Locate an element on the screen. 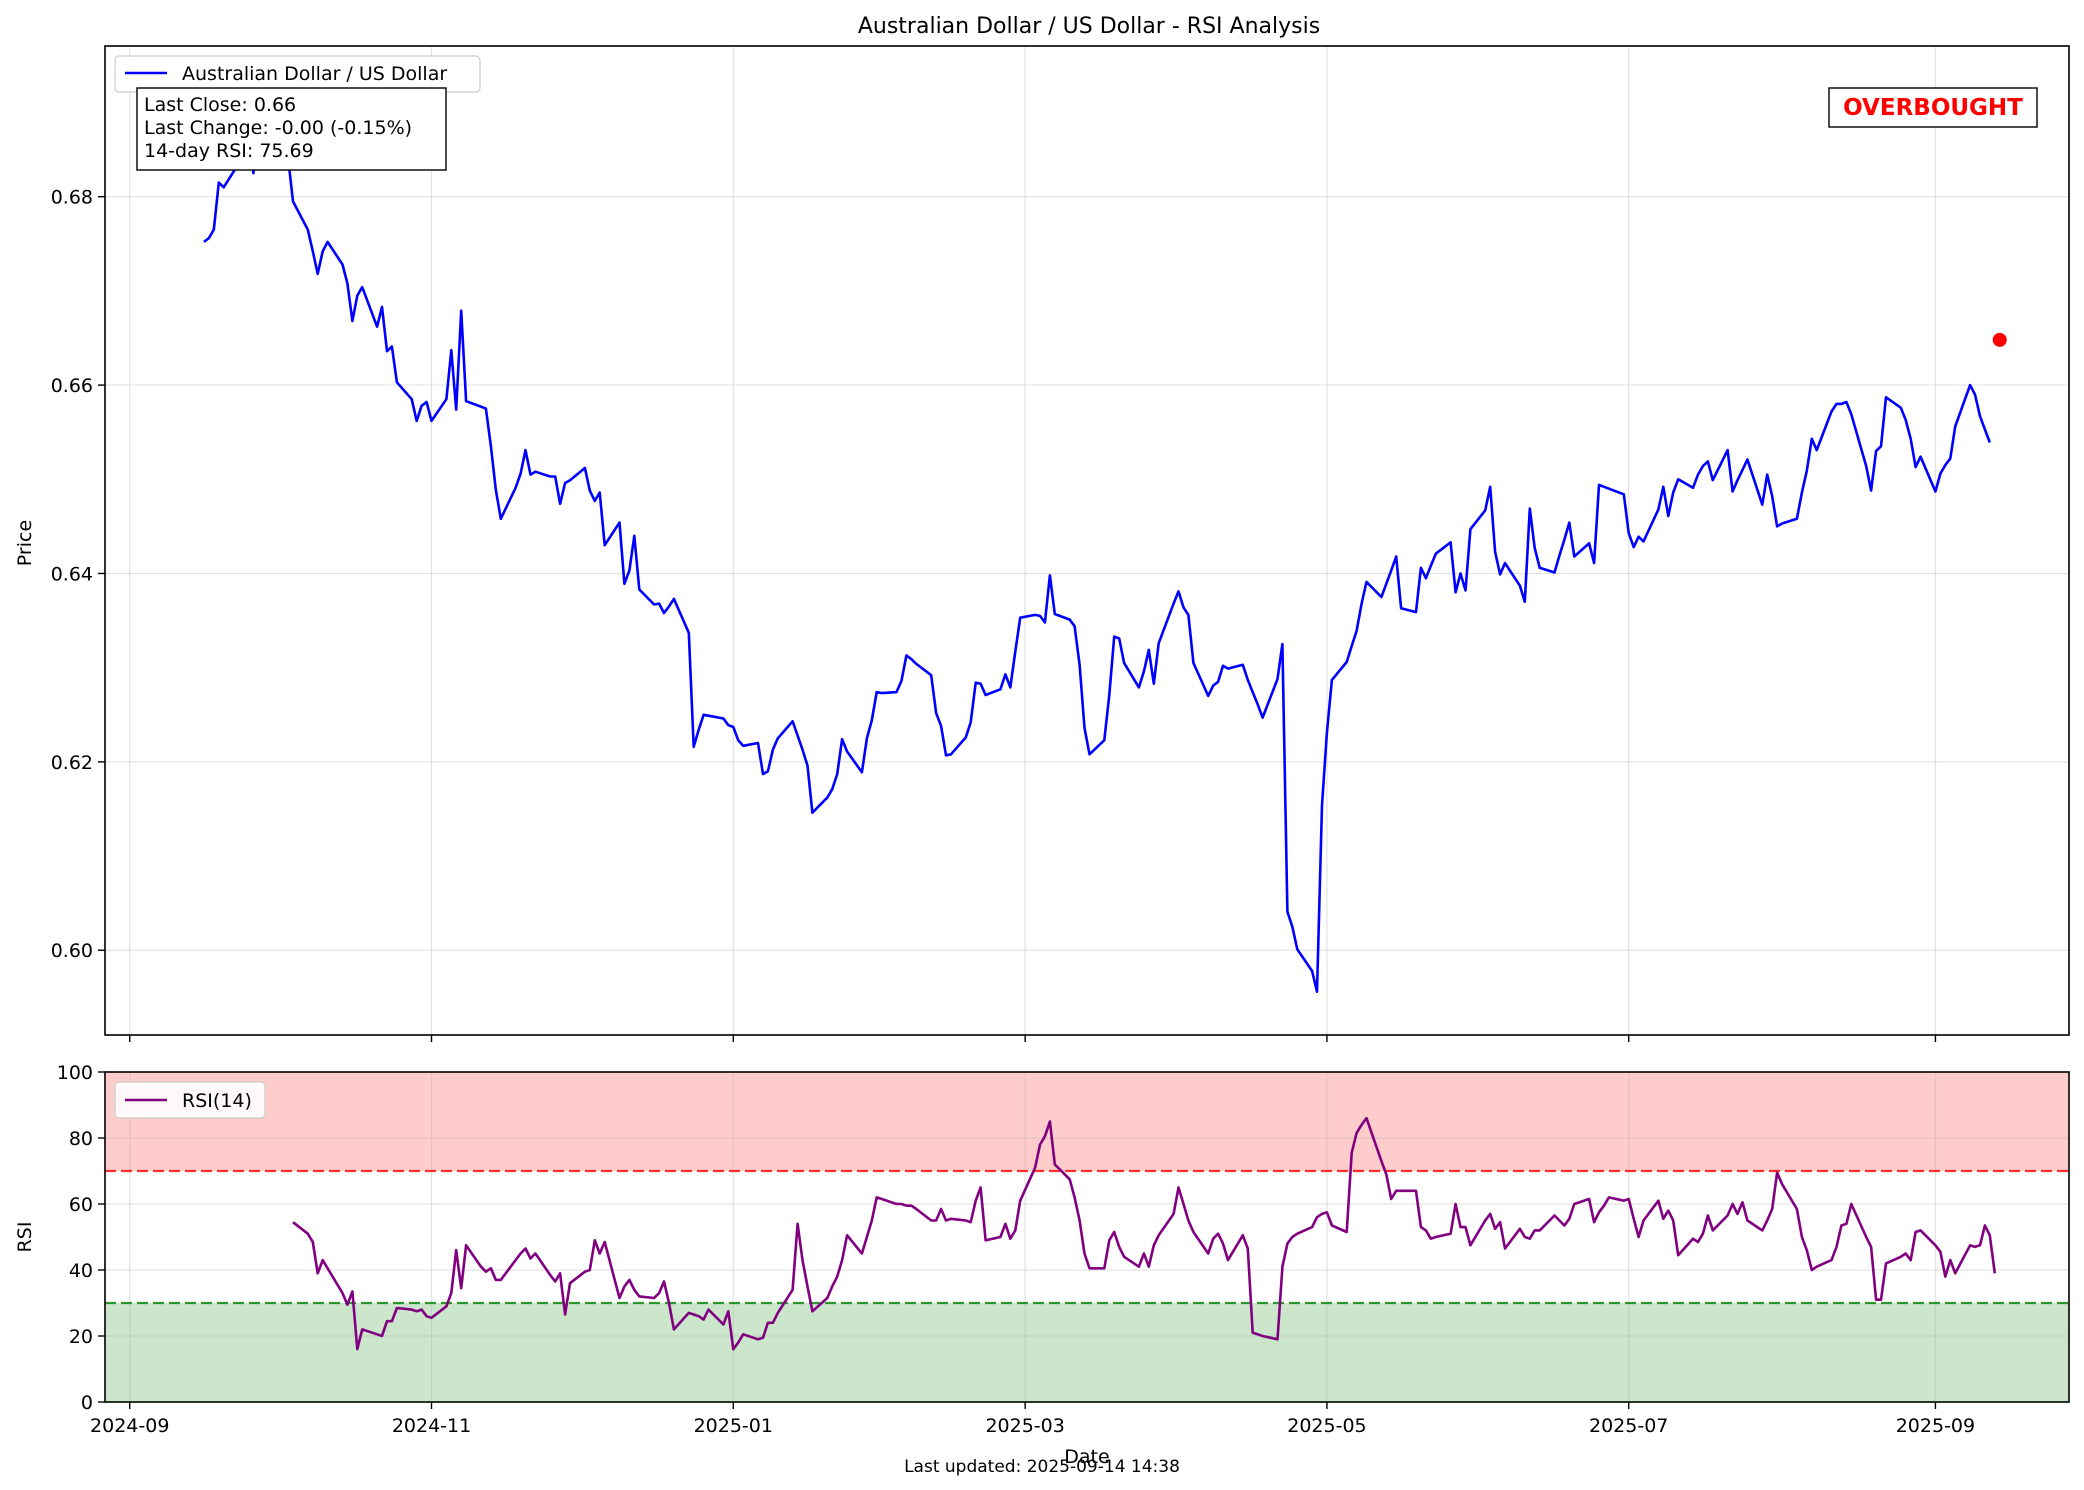 The image size is (2084, 1490). rsi-legend-box is located at coordinates (190, 1100).